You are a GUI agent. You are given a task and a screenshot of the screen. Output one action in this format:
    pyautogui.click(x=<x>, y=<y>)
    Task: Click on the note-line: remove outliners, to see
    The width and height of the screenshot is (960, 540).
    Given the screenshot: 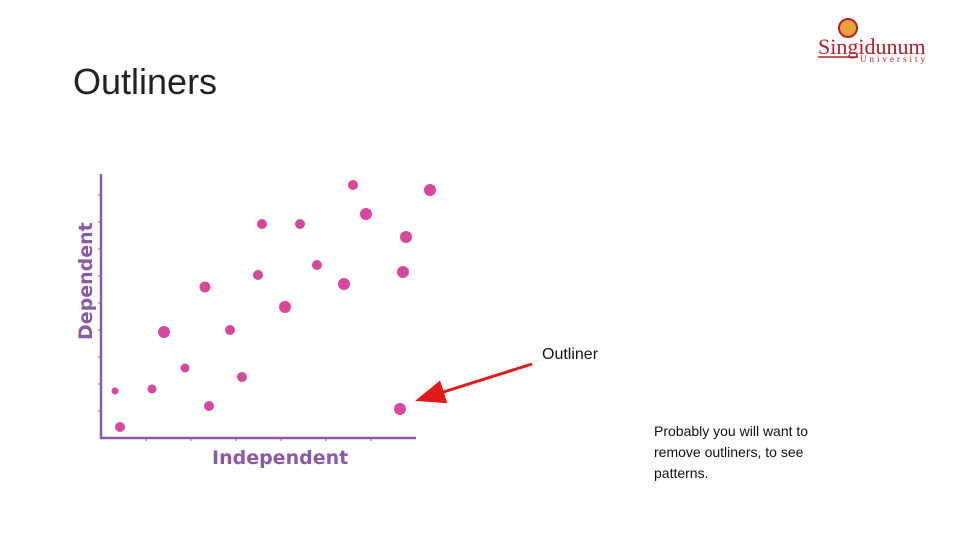 What is the action you would take?
    pyautogui.click(x=729, y=452)
    